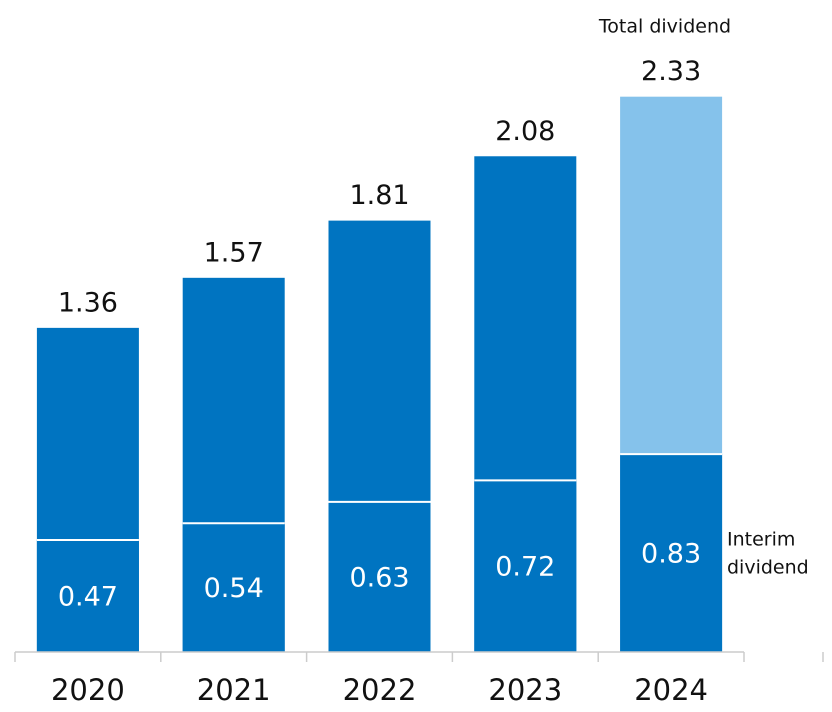 The height and width of the screenshot is (712, 832). What do you see at coordinates (525, 131) in the screenshot?
I see `total-label: 2.08` at bounding box center [525, 131].